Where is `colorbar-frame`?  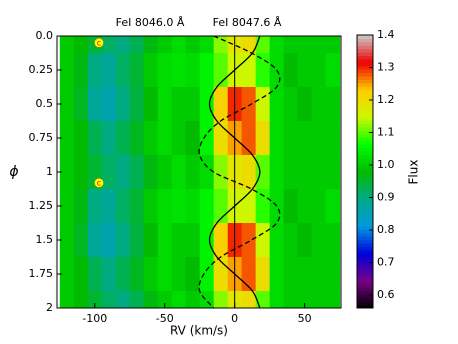 colorbar-frame is located at coordinates (365, 171).